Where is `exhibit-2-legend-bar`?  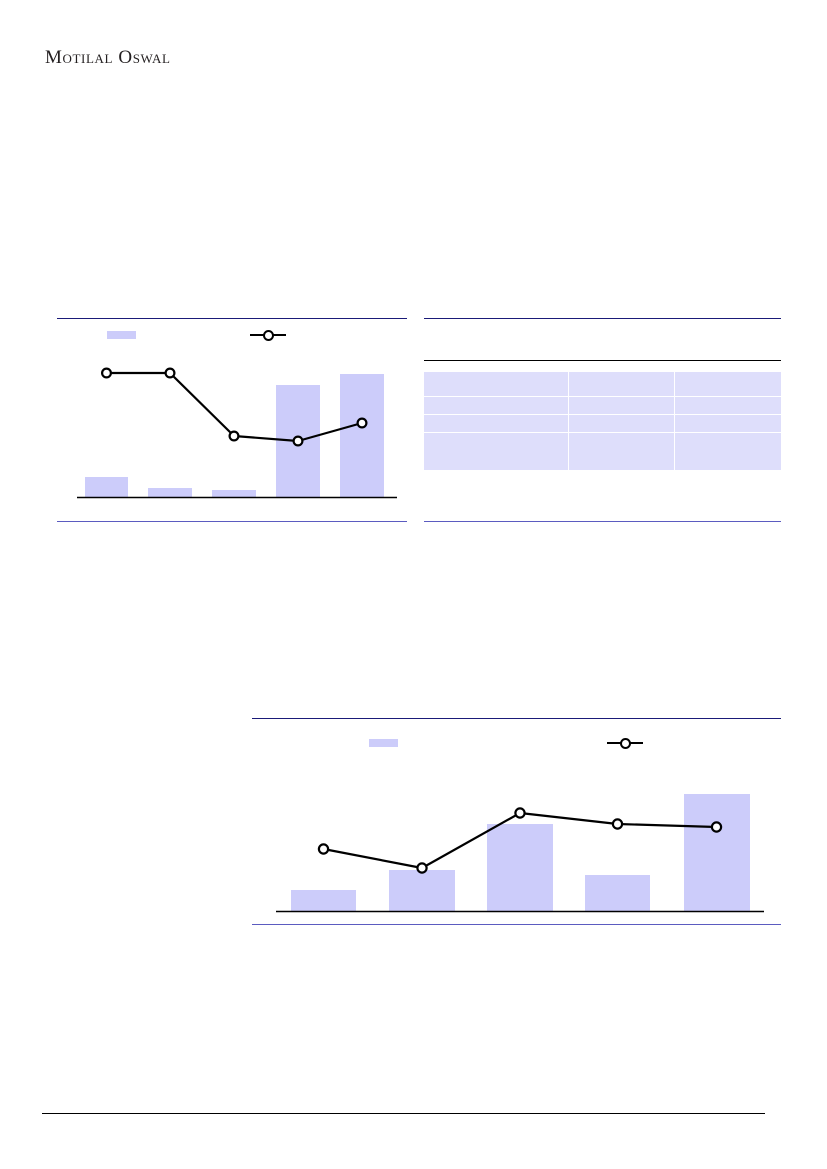
exhibit-2-legend-bar is located at coordinates (386, 743).